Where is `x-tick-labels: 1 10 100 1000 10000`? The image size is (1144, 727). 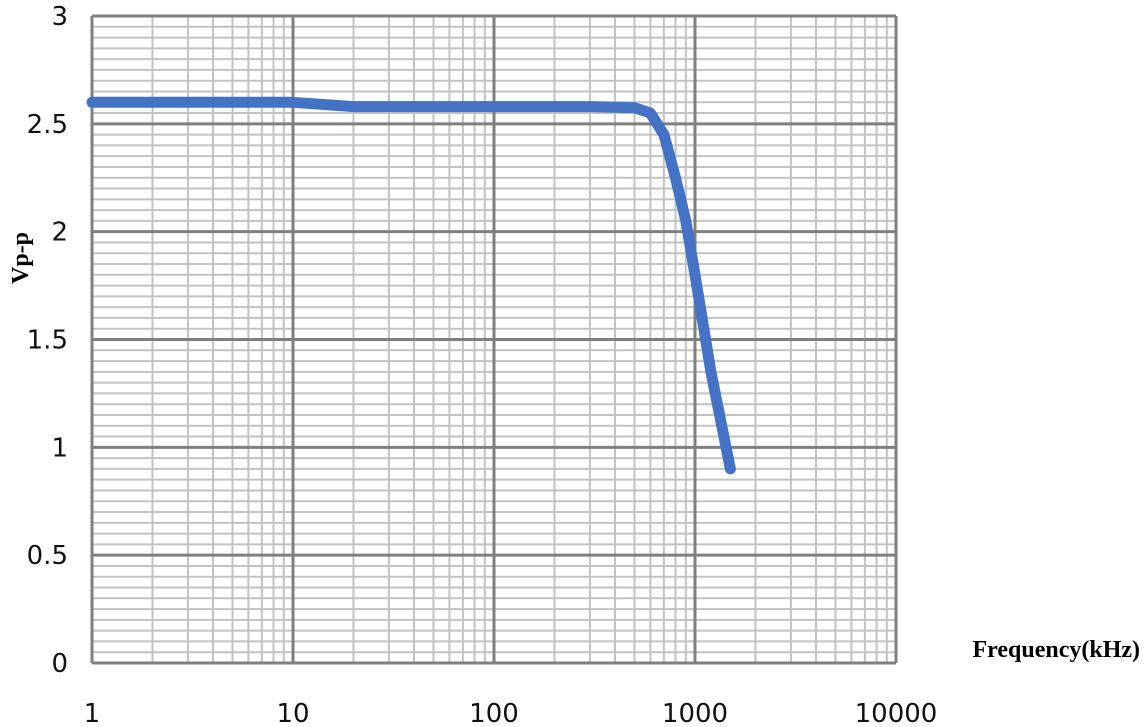 x-tick-labels: 1 10 100 1000 10000 is located at coordinates (511, 713).